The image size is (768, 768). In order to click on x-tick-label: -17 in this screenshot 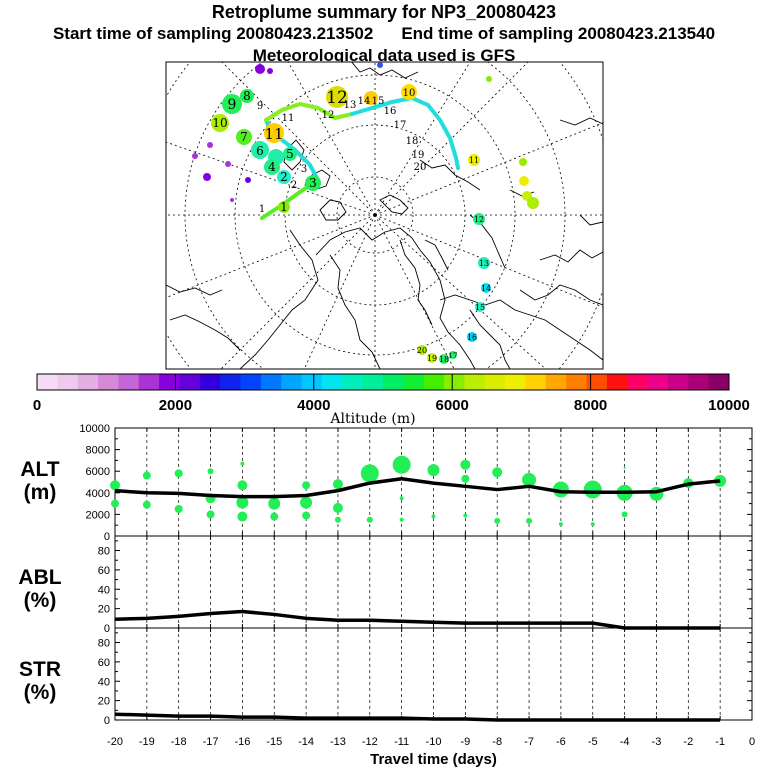, I will do `click(211, 742)`.